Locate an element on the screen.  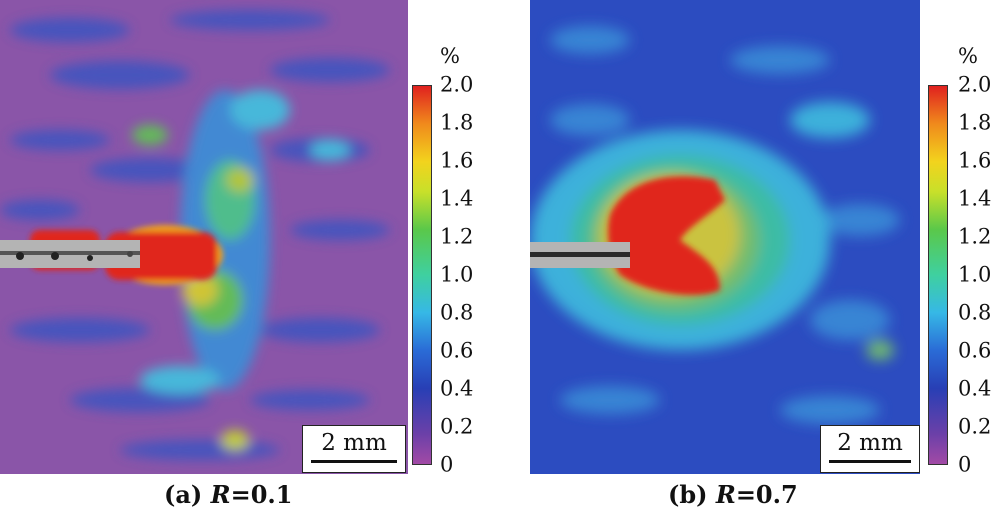
caption-value: =0.7 is located at coordinates (766, 494).